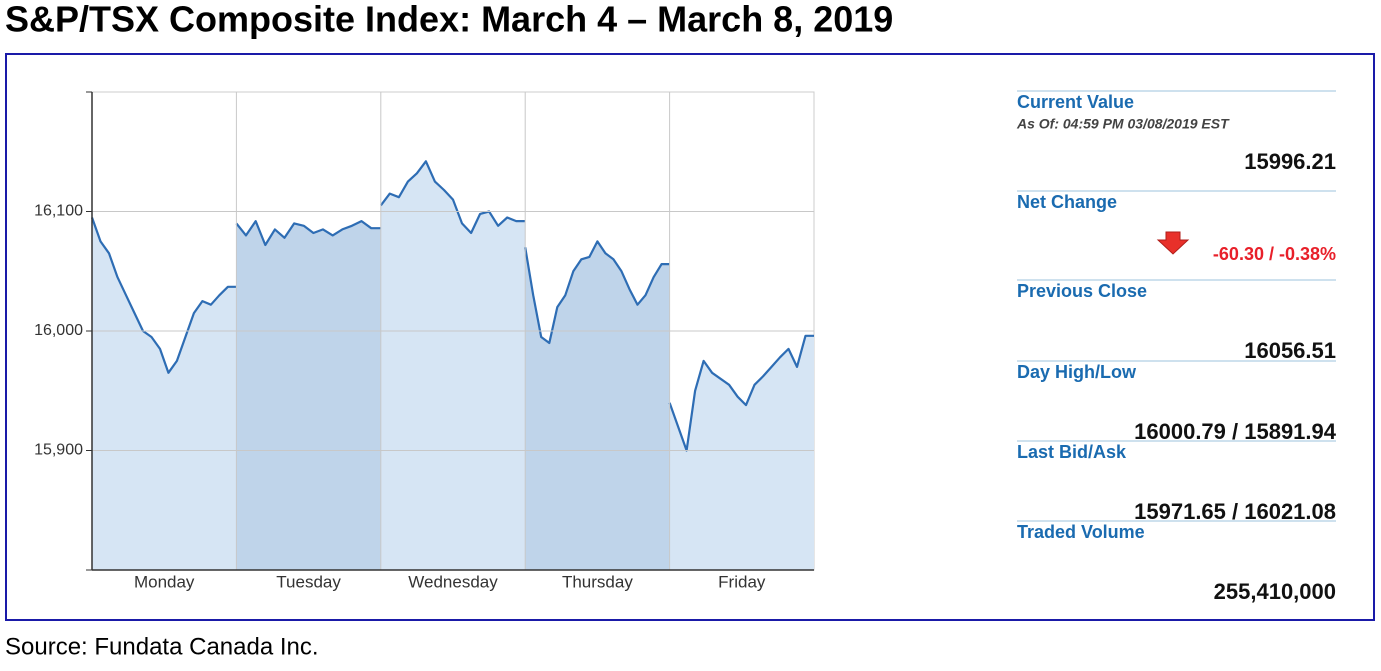 This screenshot has width=1381, height=671. What do you see at coordinates (1290, 350) in the screenshot?
I see `panel-value: 16056.51` at bounding box center [1290, 350].